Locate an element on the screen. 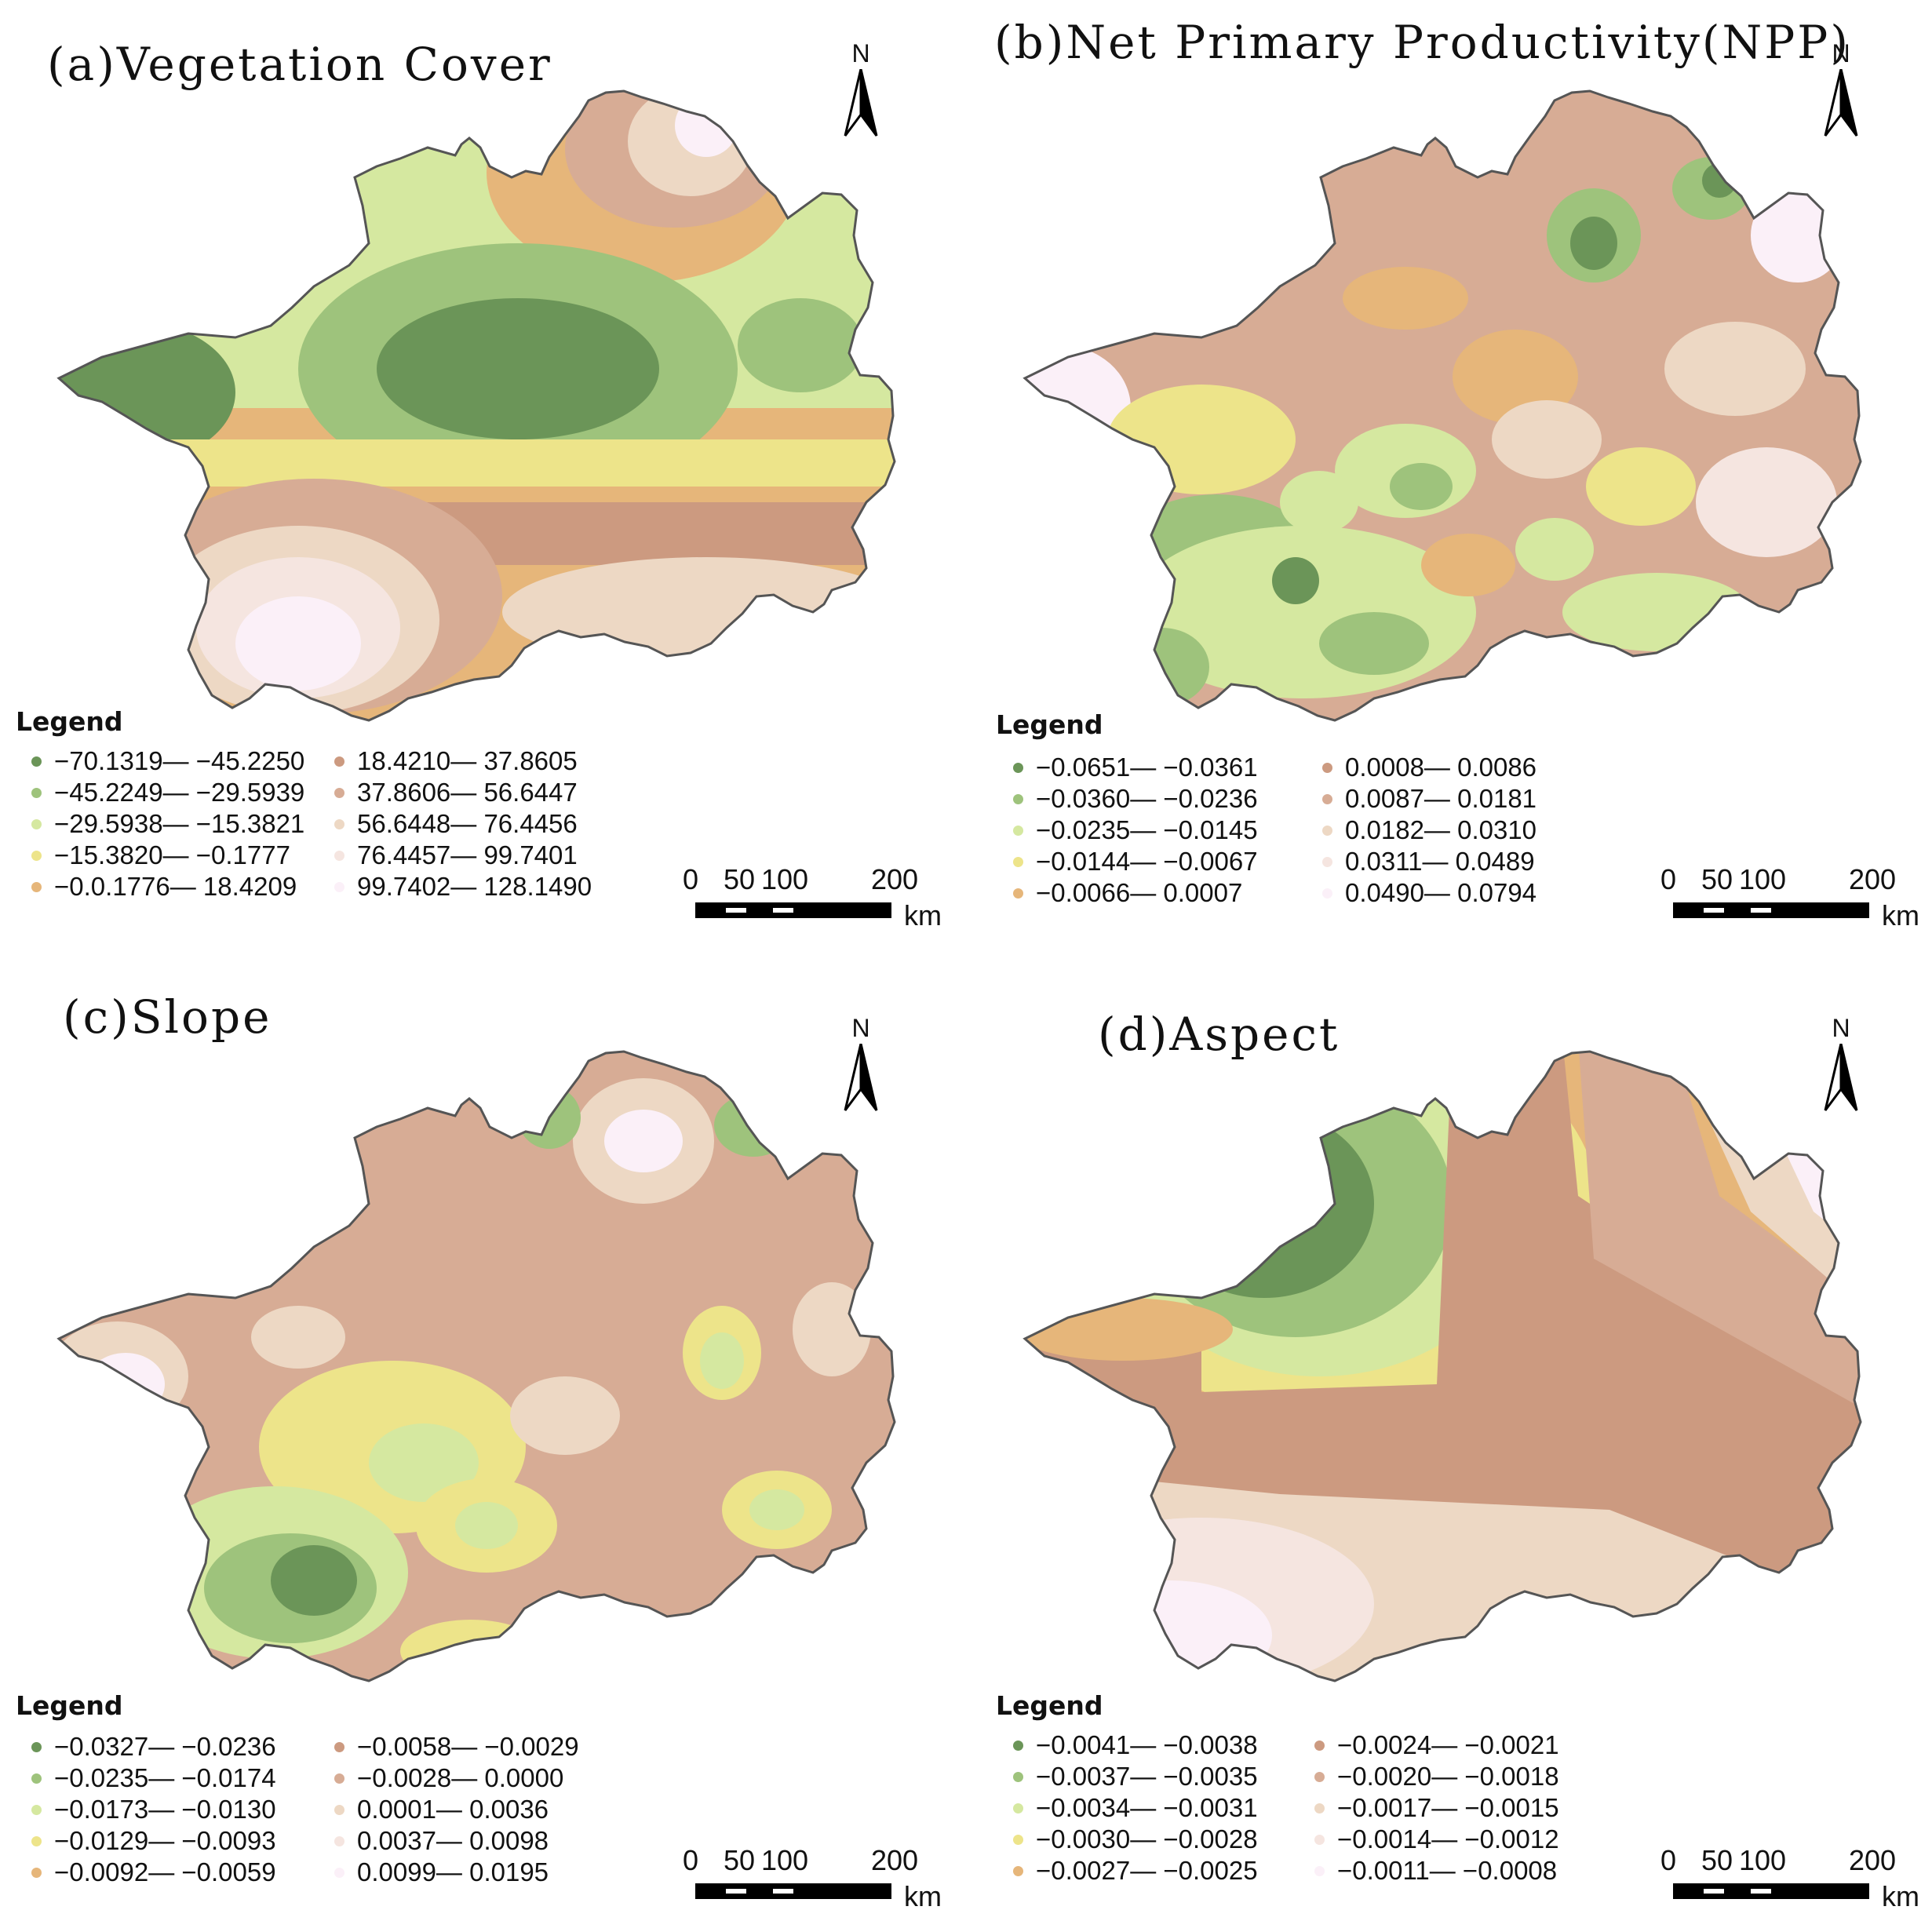  legend-item: 18.4210— 37.8605 is located at coordinates (463, 761).